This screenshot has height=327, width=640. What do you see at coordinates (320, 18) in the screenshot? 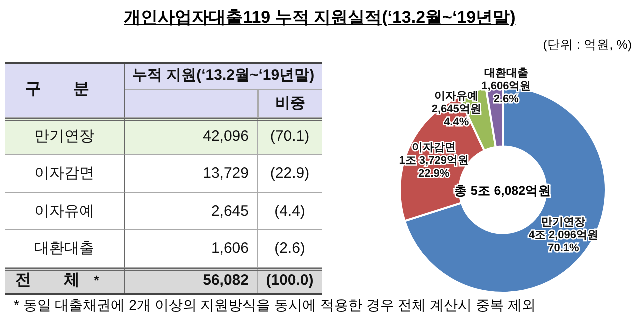
I see `text: 개인사업자대출119 누적 지원실적(‘13.2월~‘19년말)` at bounding box center [320, 18].